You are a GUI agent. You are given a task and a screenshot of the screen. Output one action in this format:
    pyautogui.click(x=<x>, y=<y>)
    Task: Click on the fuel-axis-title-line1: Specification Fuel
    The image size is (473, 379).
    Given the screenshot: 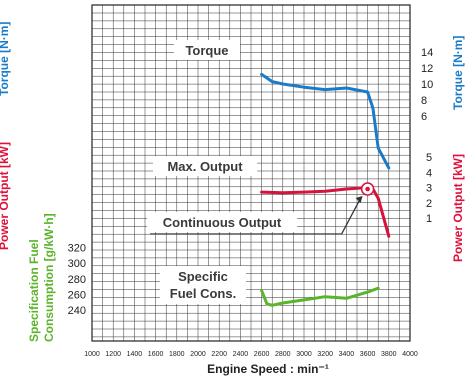 What is the action you would take?
    pyautogui.click(x=34, y=290)
    